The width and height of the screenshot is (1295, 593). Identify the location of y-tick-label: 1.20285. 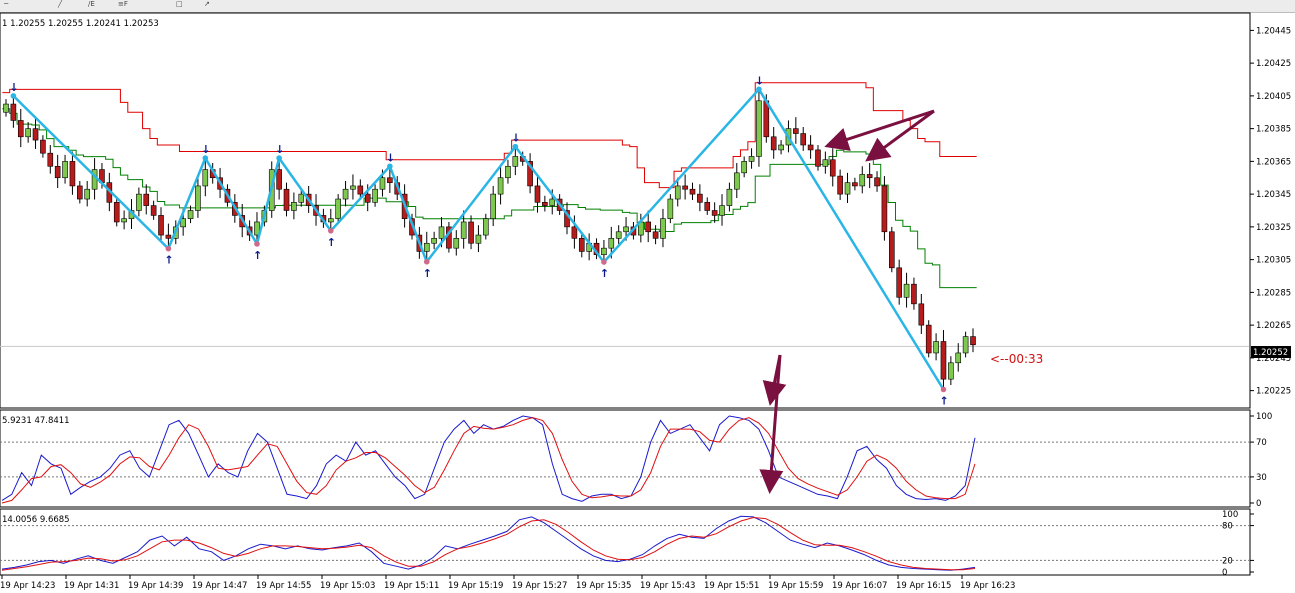
(1273, 293).